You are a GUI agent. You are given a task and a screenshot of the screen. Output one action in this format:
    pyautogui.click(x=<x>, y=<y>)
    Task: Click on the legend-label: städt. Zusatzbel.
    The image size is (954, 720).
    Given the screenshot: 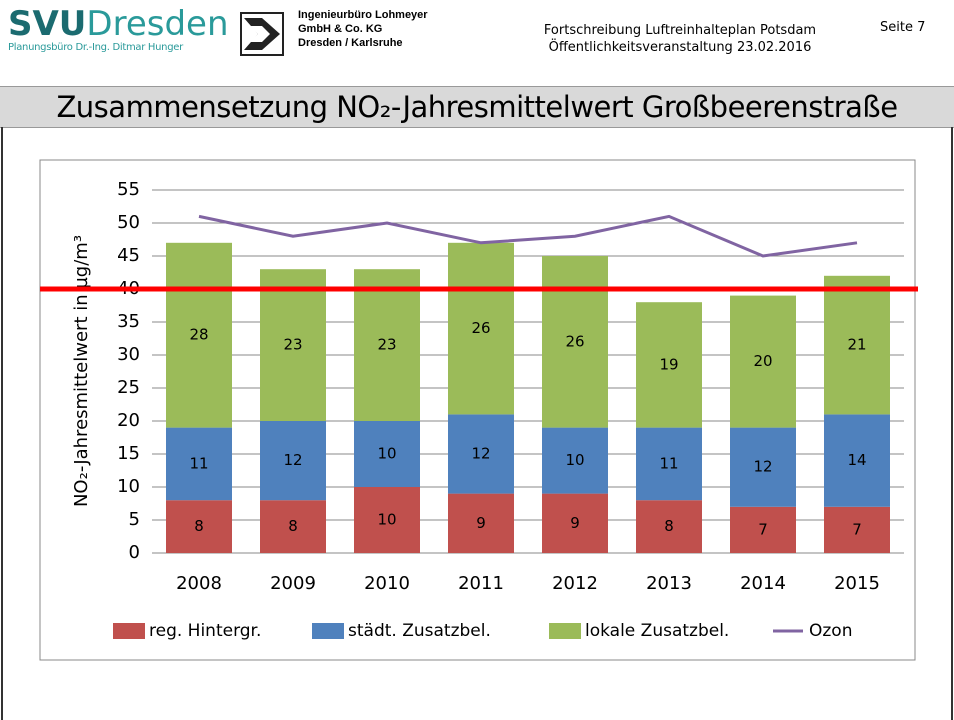 What is the action you would take?
    pyautogui.click(x=419, y=631)
    